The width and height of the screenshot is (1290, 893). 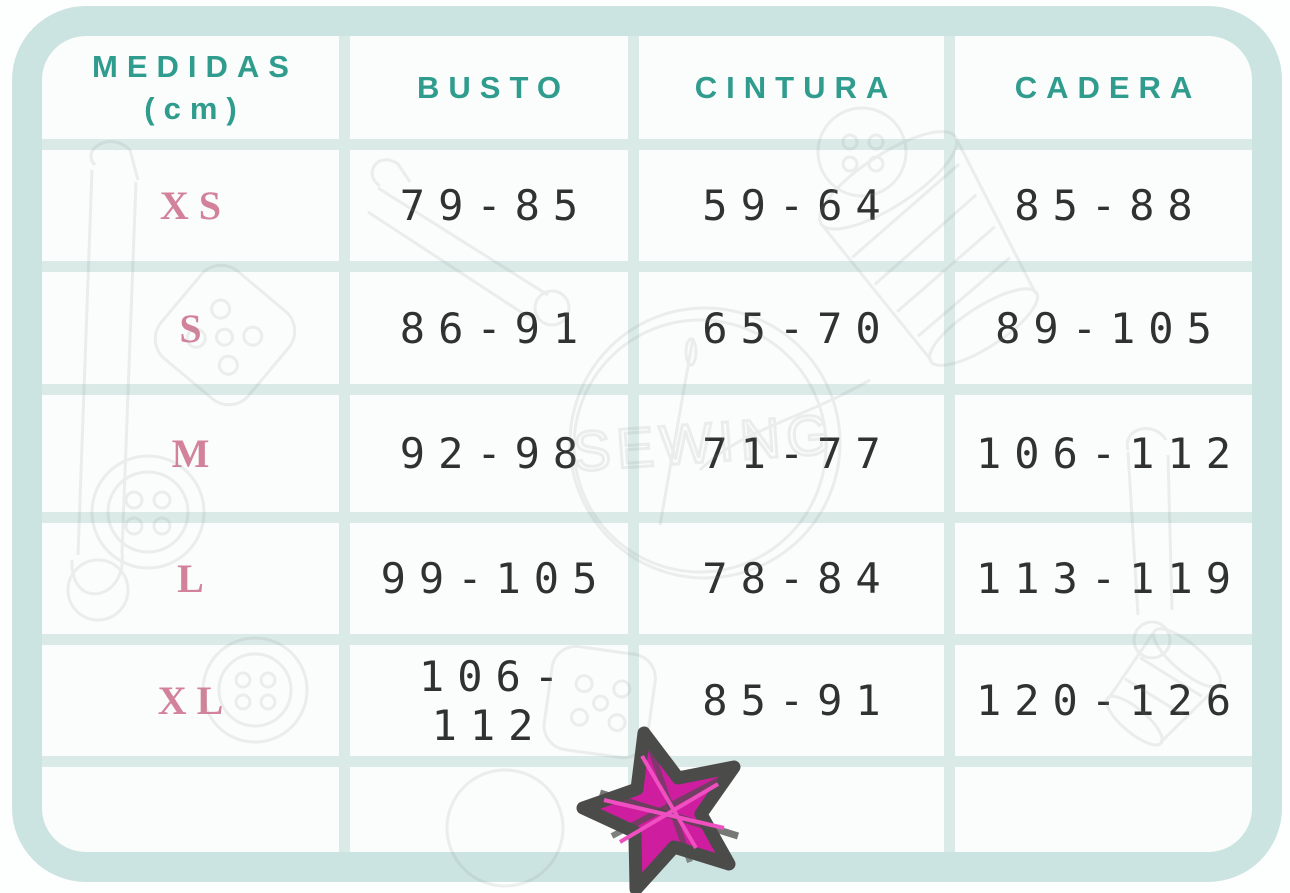 I want to click on header-busto: BUSTO, so click(x=489, y=87).